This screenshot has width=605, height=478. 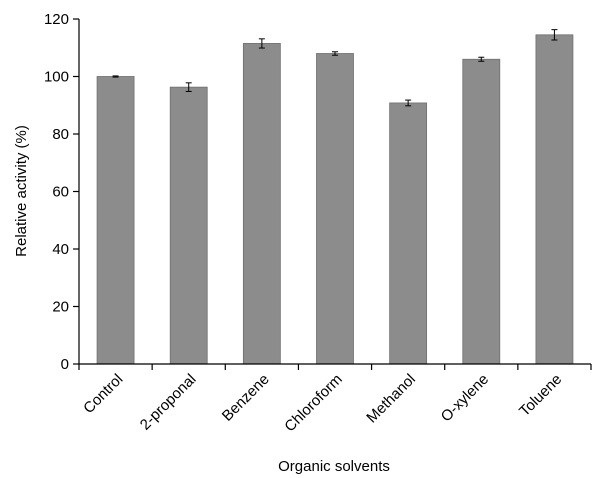 I want to click on bar-toluene, so click(x=554, y=199).